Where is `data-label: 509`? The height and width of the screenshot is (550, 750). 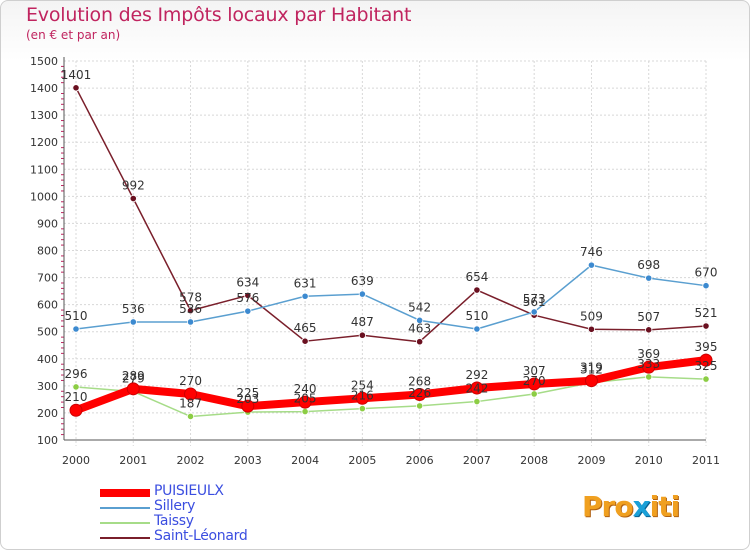 data-label: 509 is located at coordinates (591, 316).